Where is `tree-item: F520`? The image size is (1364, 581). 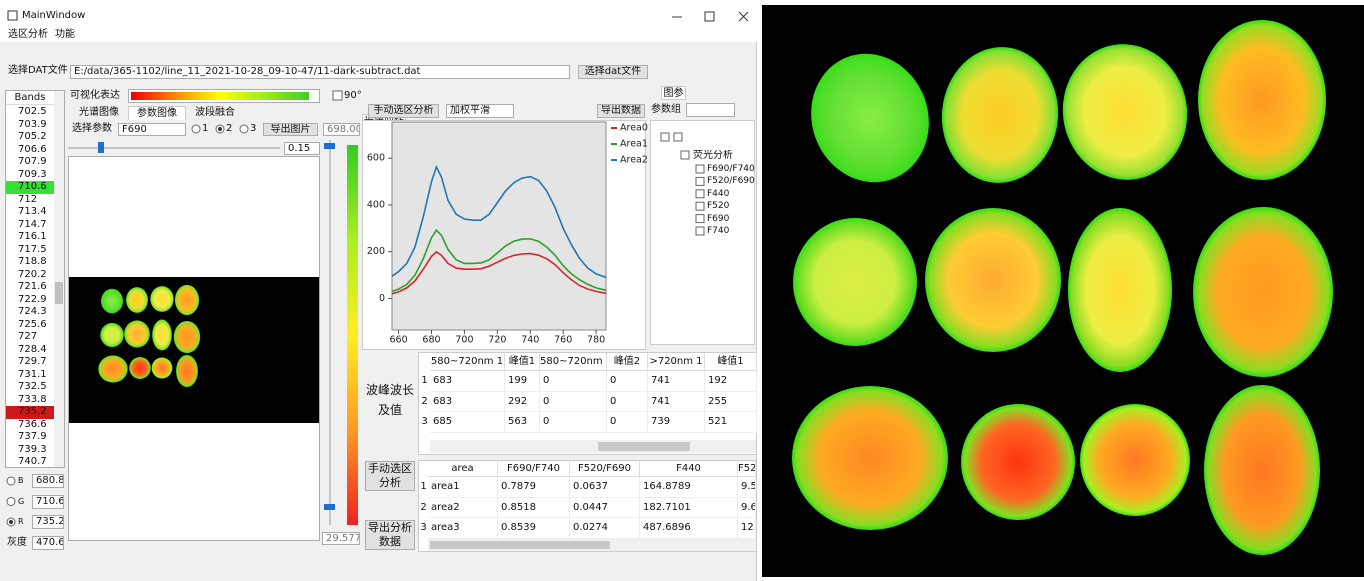
tree-item: F520 is located at coordinates (718, 206).